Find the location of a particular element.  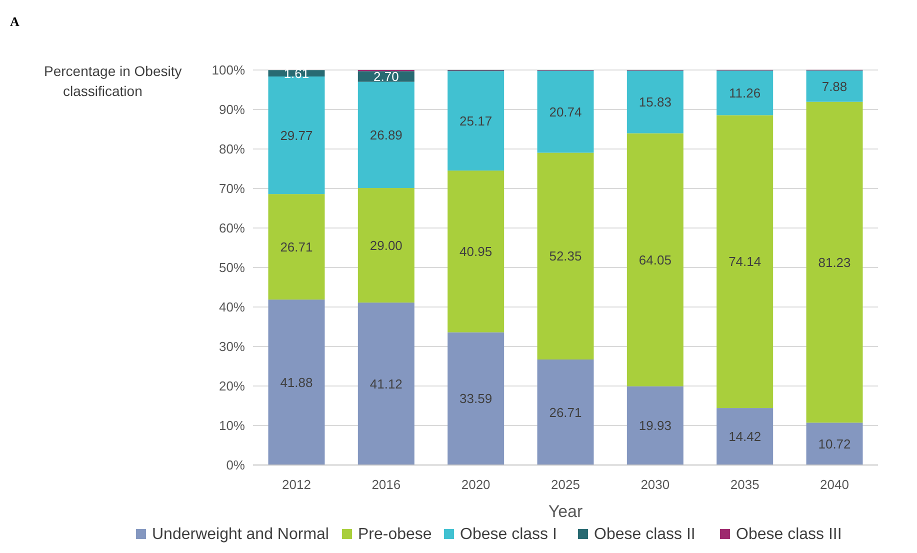

y-tick-label: 40% is located at coordinates (232, 307).